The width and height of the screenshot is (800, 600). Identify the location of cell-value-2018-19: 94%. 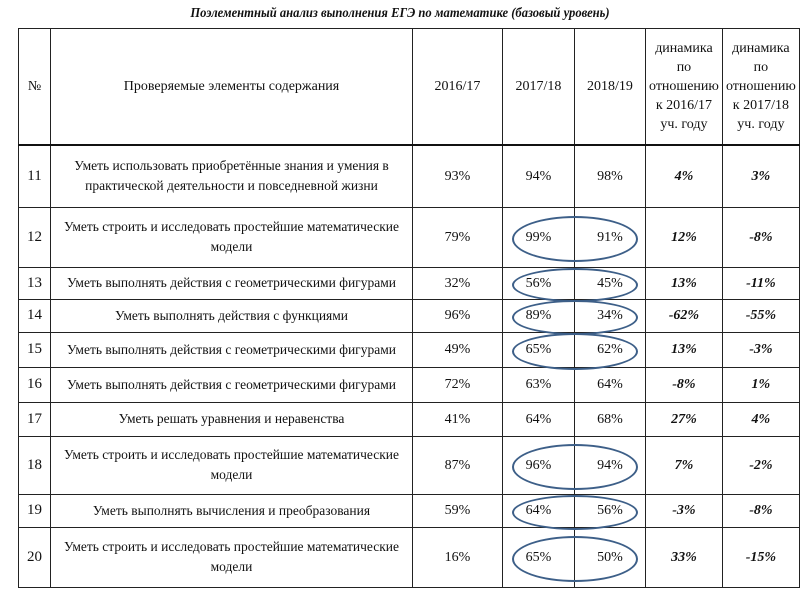
(610, 465).